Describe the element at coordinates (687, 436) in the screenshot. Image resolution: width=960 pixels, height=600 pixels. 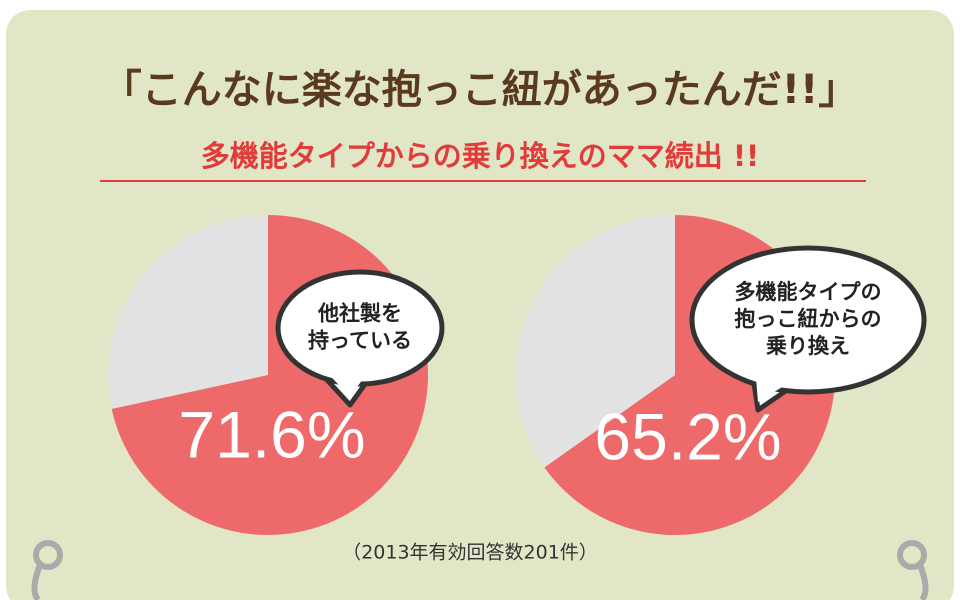
I see `value-label: 65.2%` at that location.